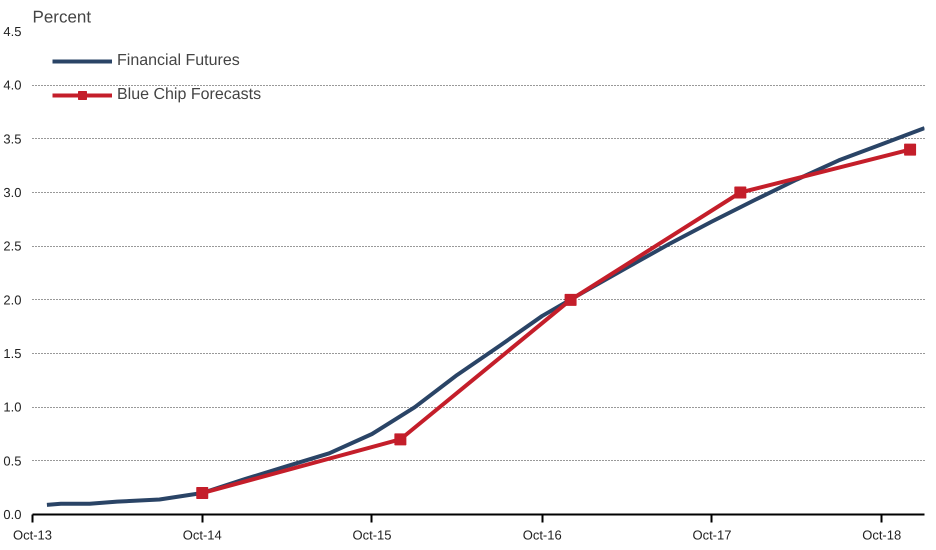 Image resolution: width=936 pixels, height=550 pixels. Describe the element at coordinates (12, 85) in the screenshot. I see `y-tick-label: 4.0` at that location.